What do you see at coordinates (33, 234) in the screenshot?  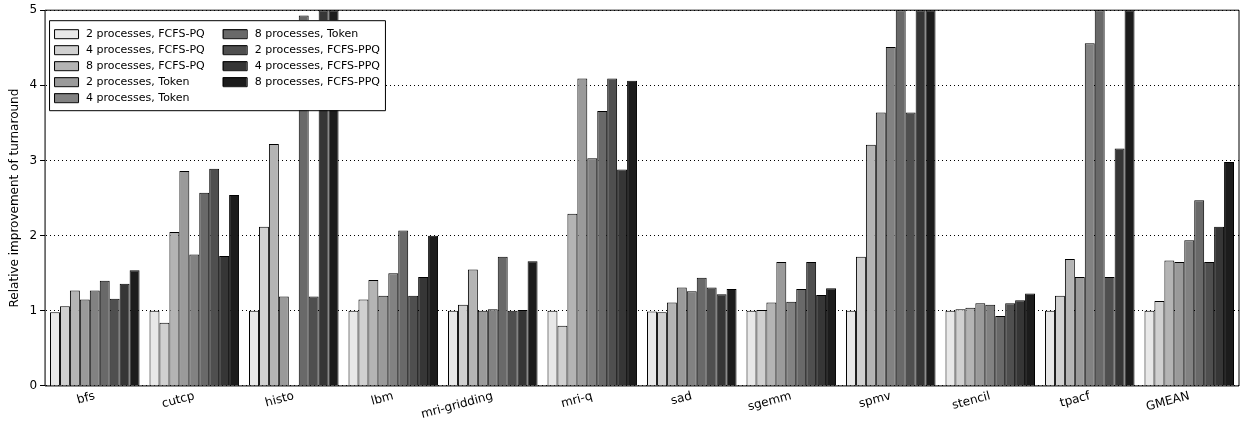 I see `y-tick-label: 2` at bounding box center [33, 234].